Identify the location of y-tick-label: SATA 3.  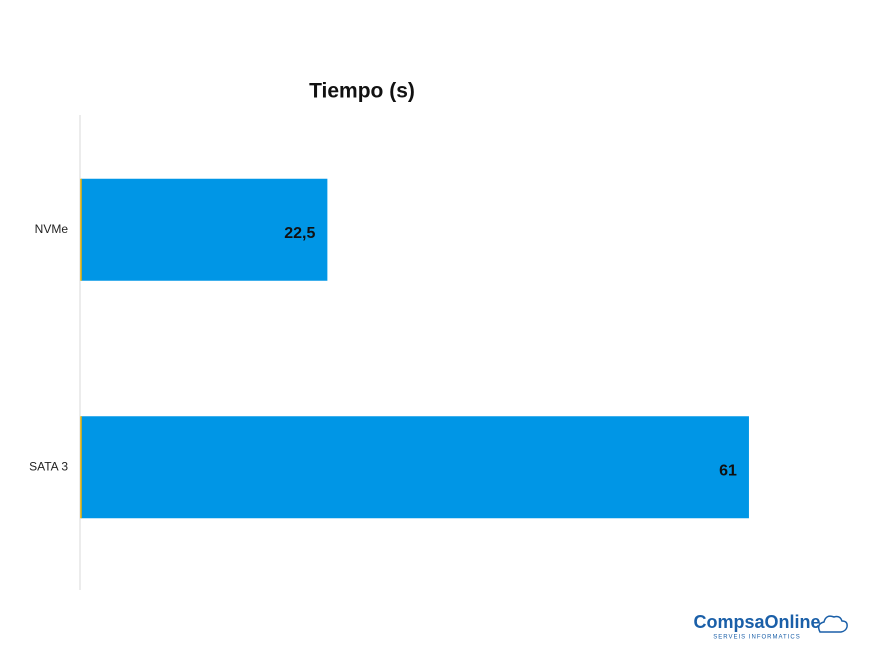
(48, 466).